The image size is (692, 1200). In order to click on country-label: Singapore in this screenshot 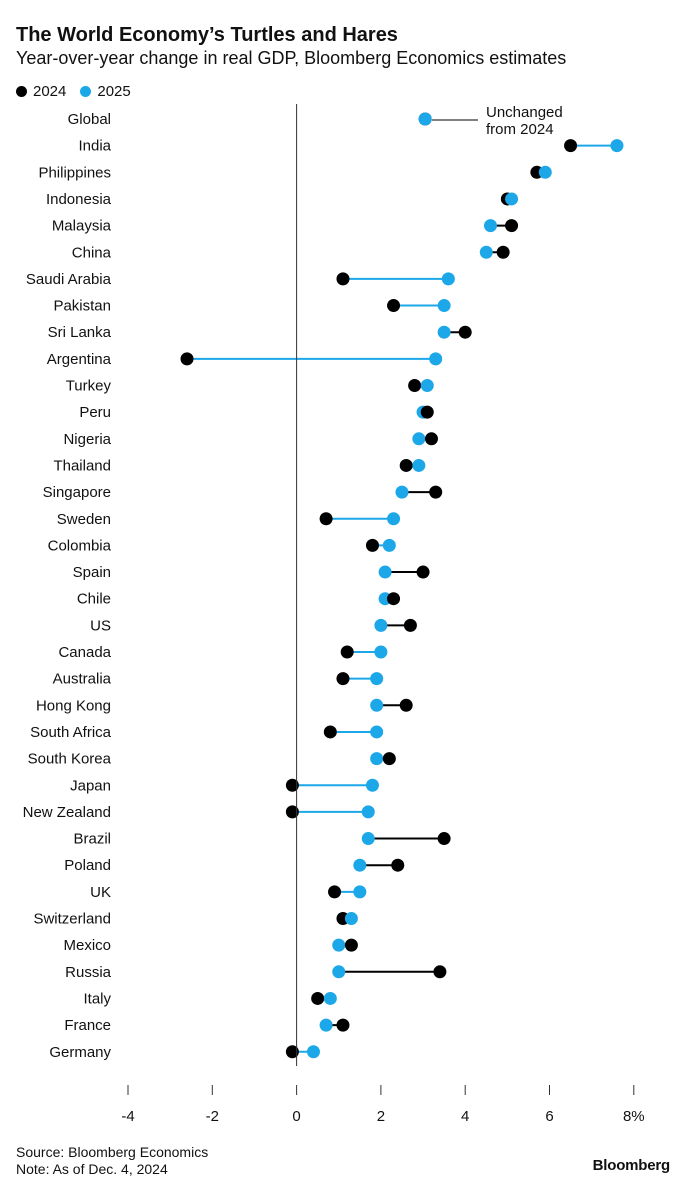, I will do `click(77, 492)`.